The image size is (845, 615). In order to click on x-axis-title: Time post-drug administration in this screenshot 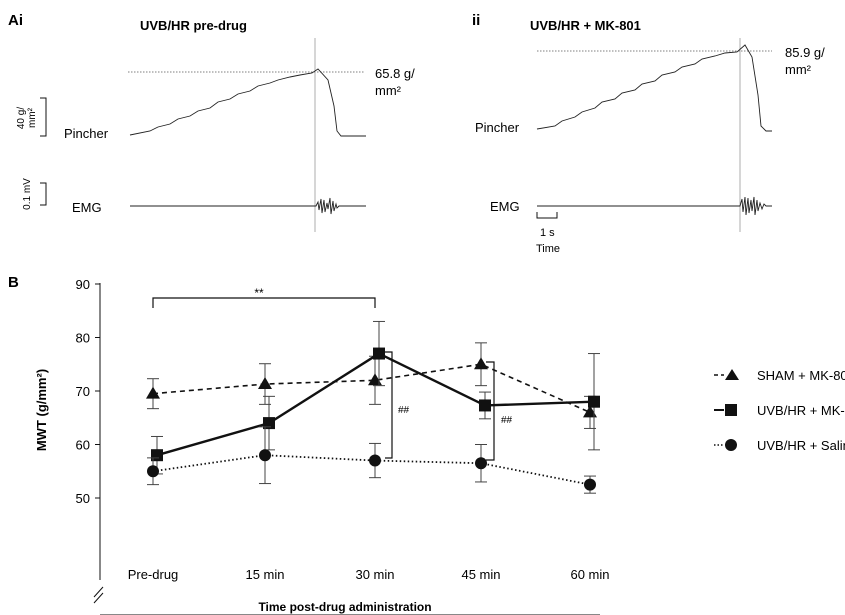, I will do `click(344, 607)`.